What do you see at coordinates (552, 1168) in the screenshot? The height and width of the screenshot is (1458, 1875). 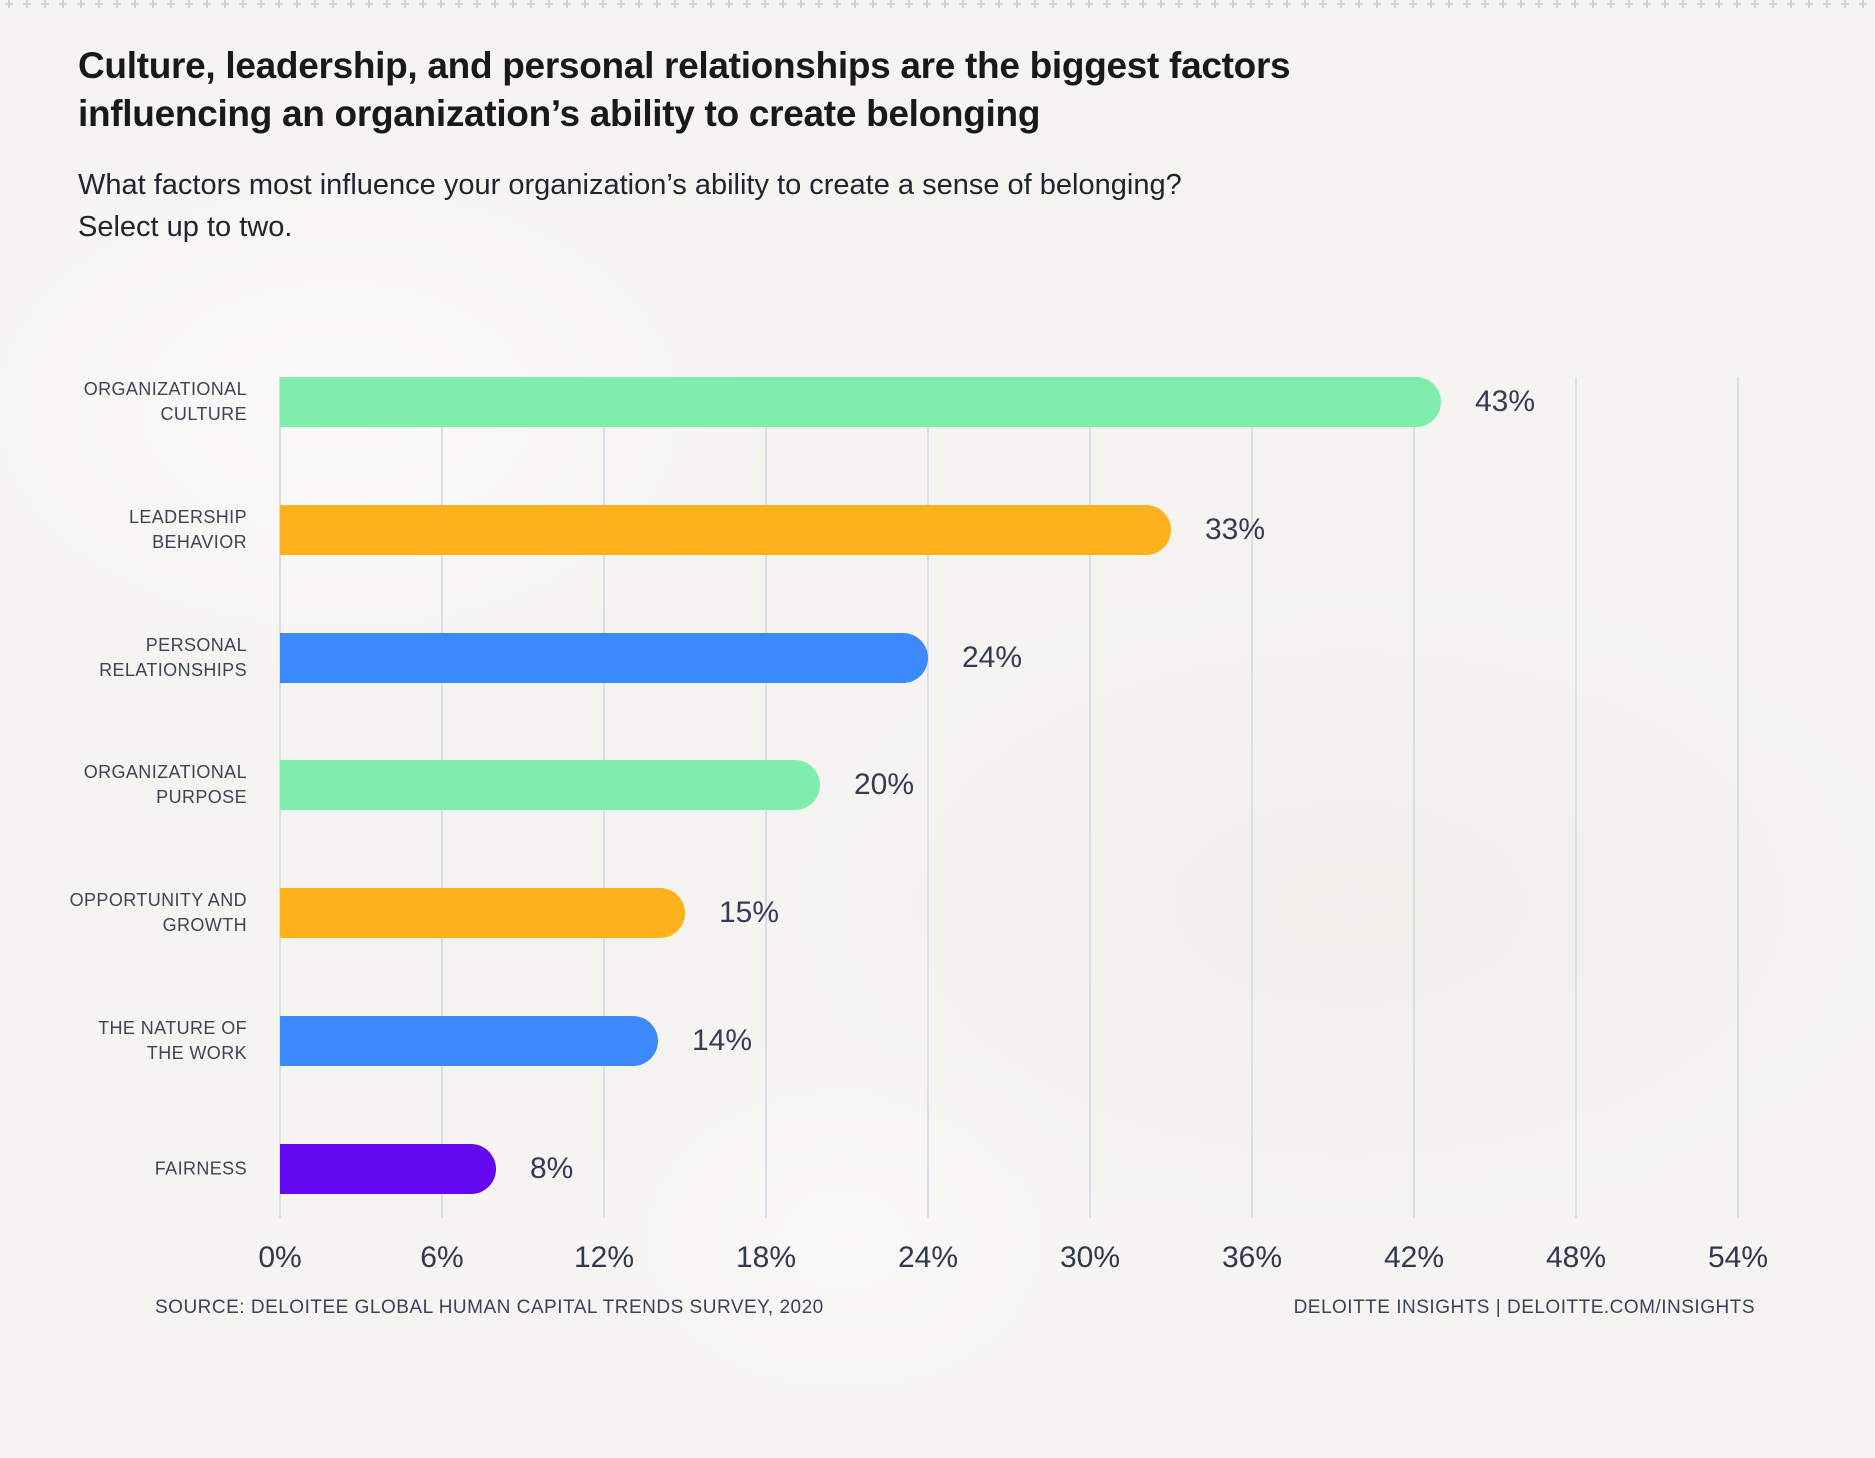 I see `value-label: 8%` at bounding box center [552, 1168].